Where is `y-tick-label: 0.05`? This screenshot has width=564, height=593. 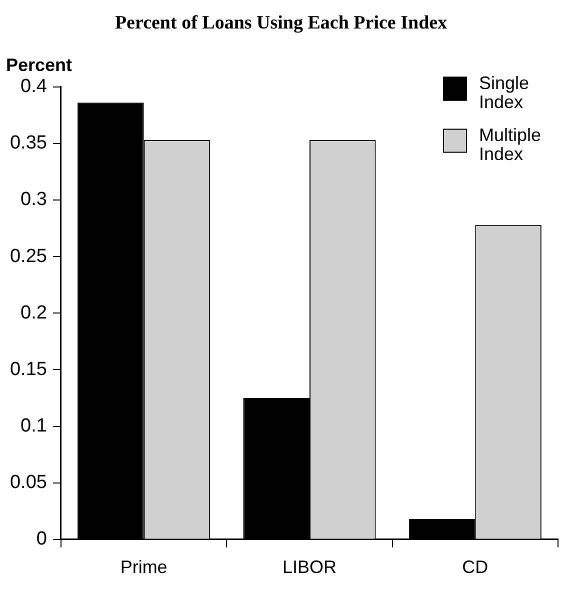
y-tick-label: 0.05 is located at coordinates (28, 483).